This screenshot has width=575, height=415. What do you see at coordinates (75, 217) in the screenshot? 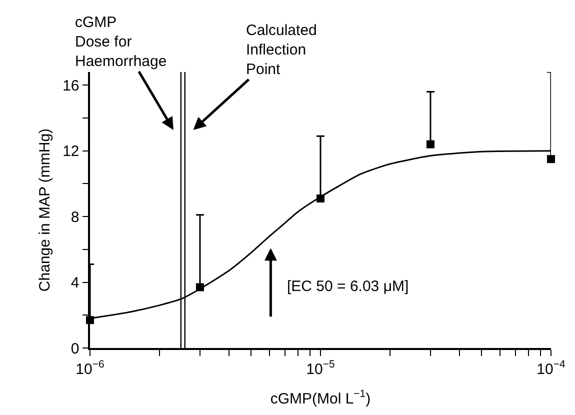
I see `y-tick-label: 8` at bounding box center [75, 217].